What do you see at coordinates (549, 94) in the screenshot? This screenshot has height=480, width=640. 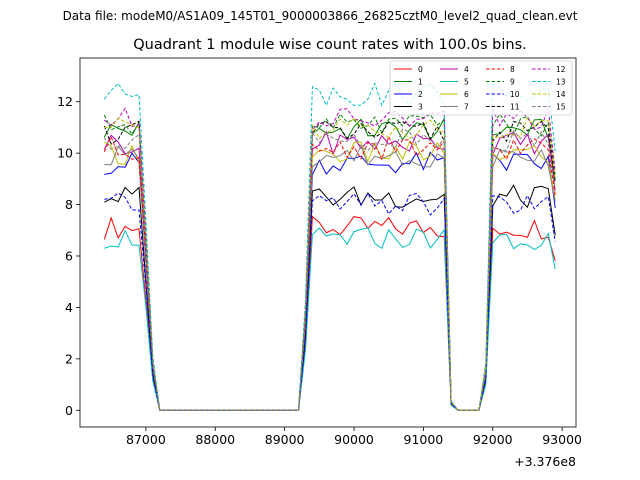 I see `legend-entry-14: 14` at bounding box center [549, 94].